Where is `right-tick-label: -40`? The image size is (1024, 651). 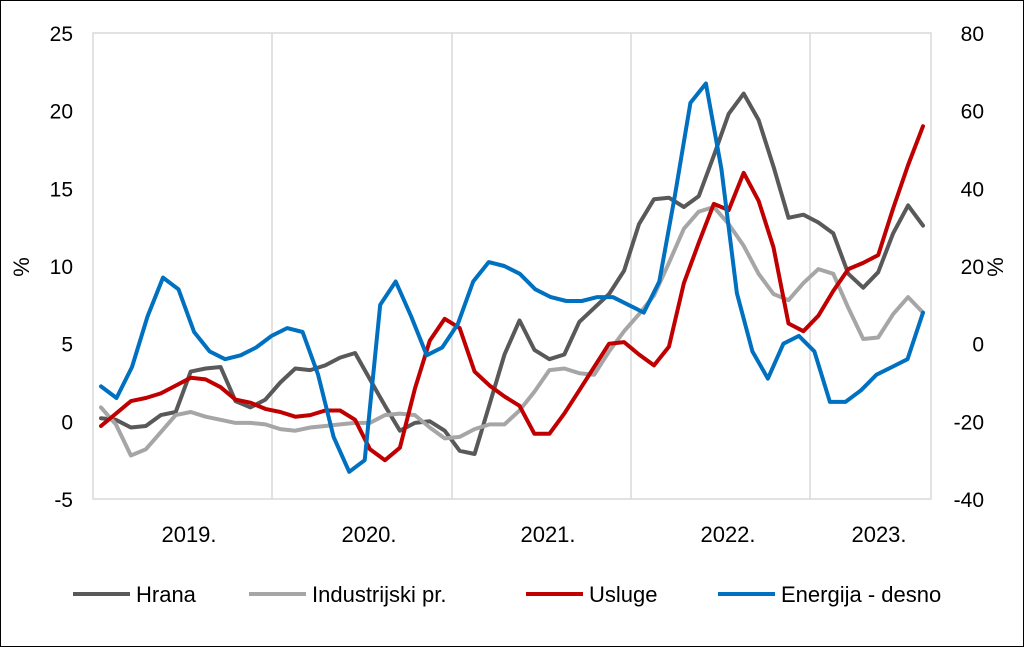
right-tick-label: -40 is located at coordinates (969, 500).